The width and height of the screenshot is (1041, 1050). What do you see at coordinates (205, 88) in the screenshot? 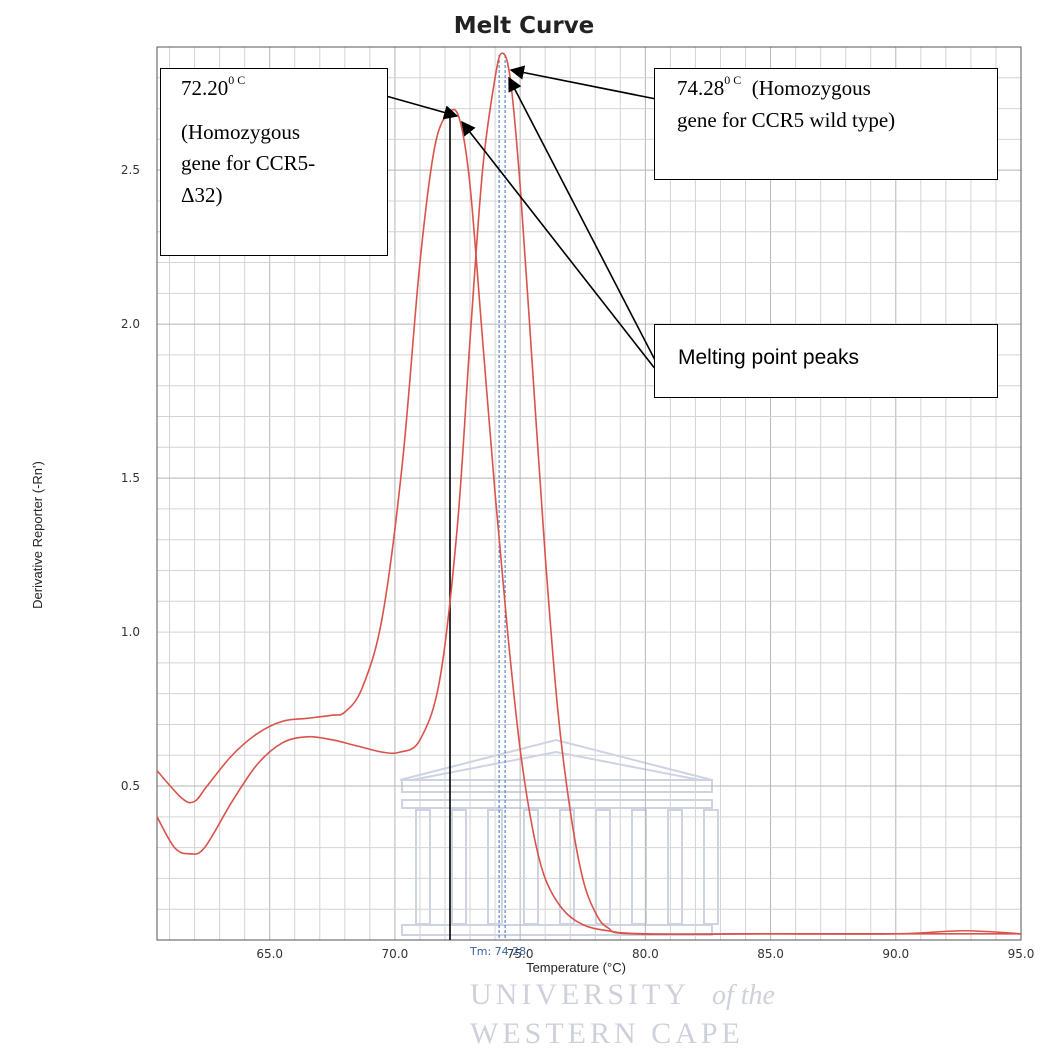
I see `peak1-value: 72.20` at bounding box center [205, 88].